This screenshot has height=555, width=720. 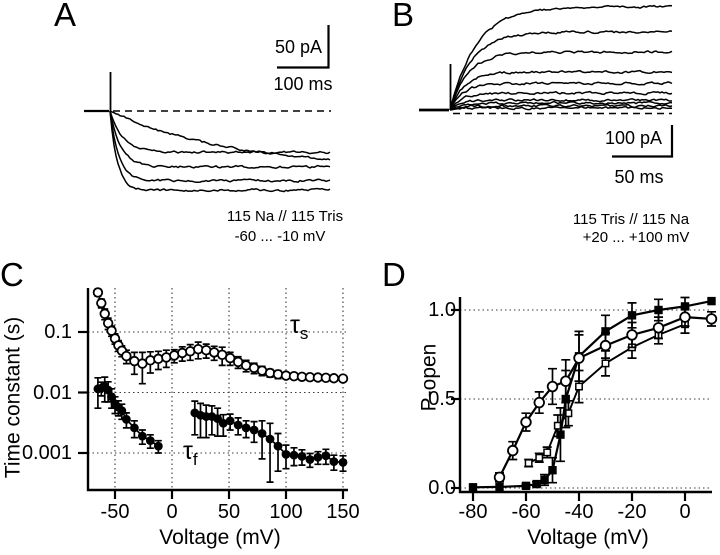 I want to click on scalebars, so click(x=475, y=91).